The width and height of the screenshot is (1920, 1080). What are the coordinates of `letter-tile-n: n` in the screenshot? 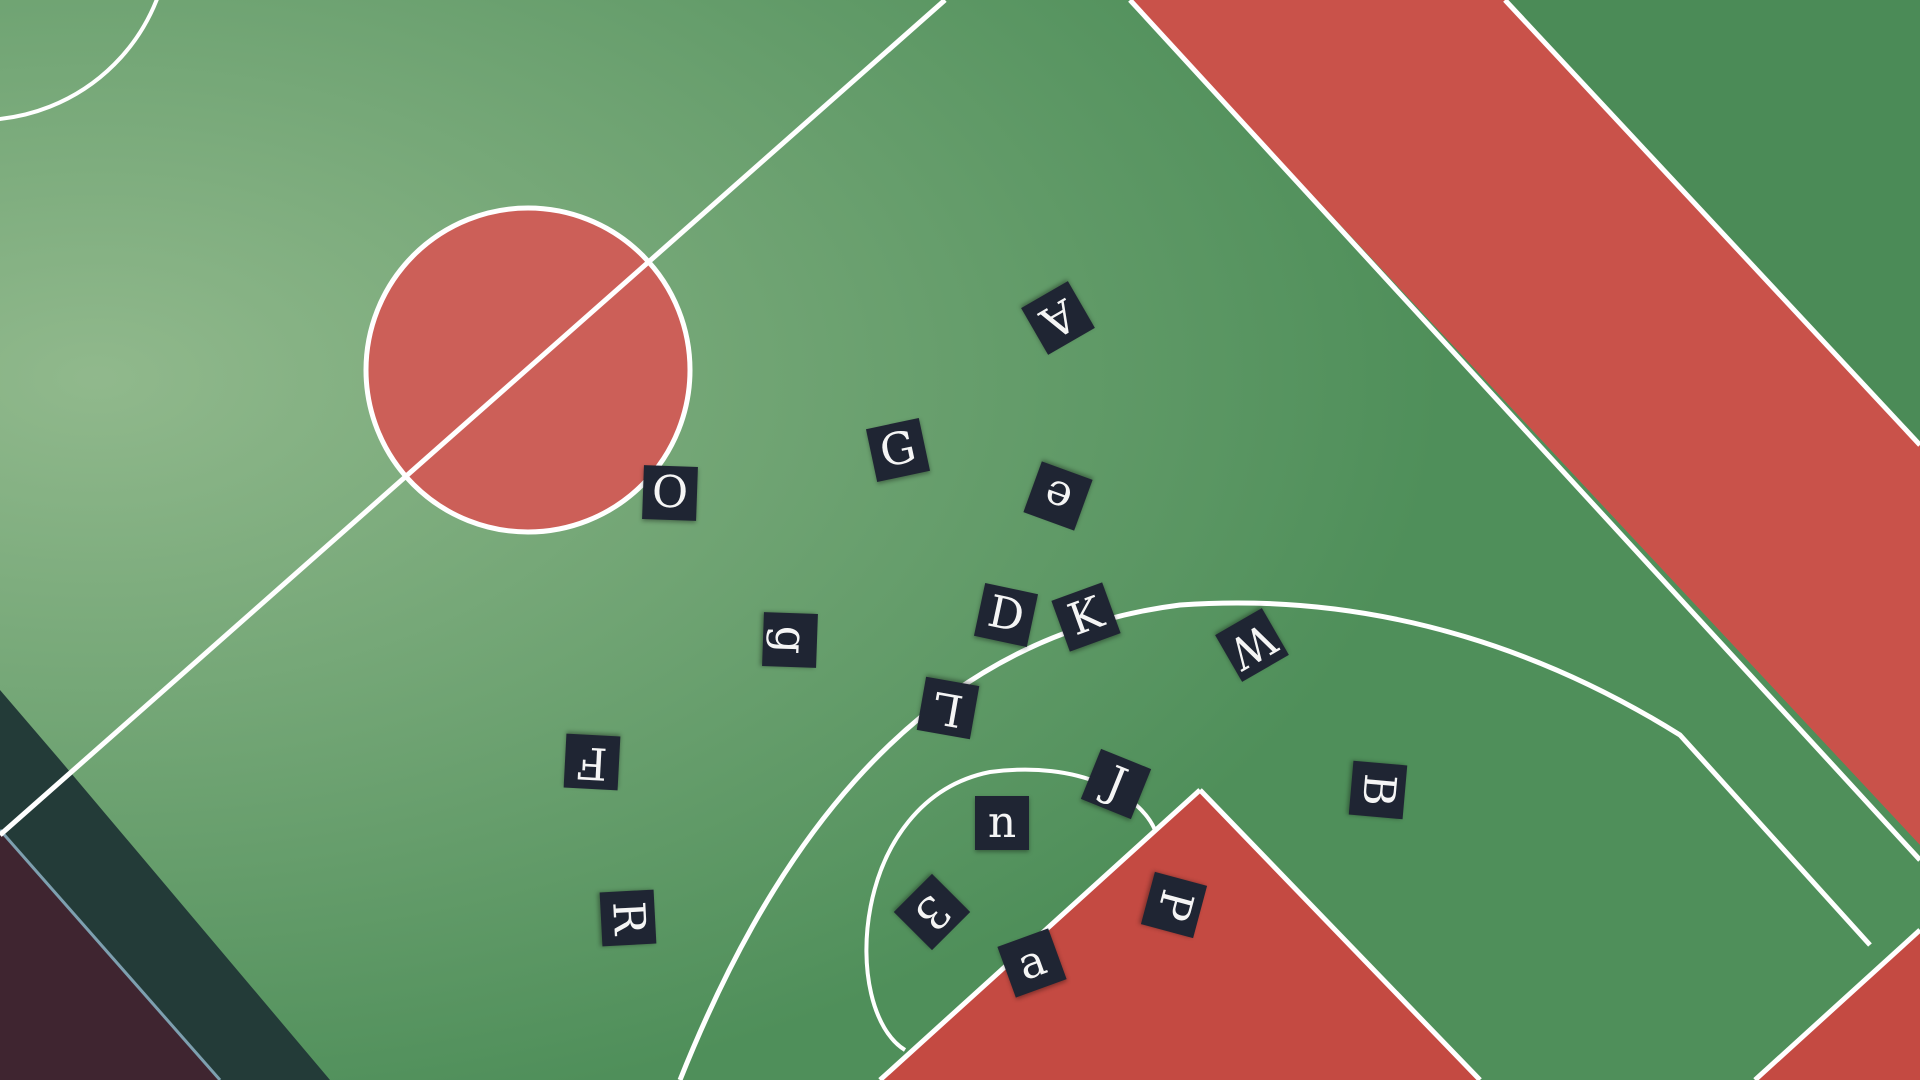 It's located at (1002, 823).